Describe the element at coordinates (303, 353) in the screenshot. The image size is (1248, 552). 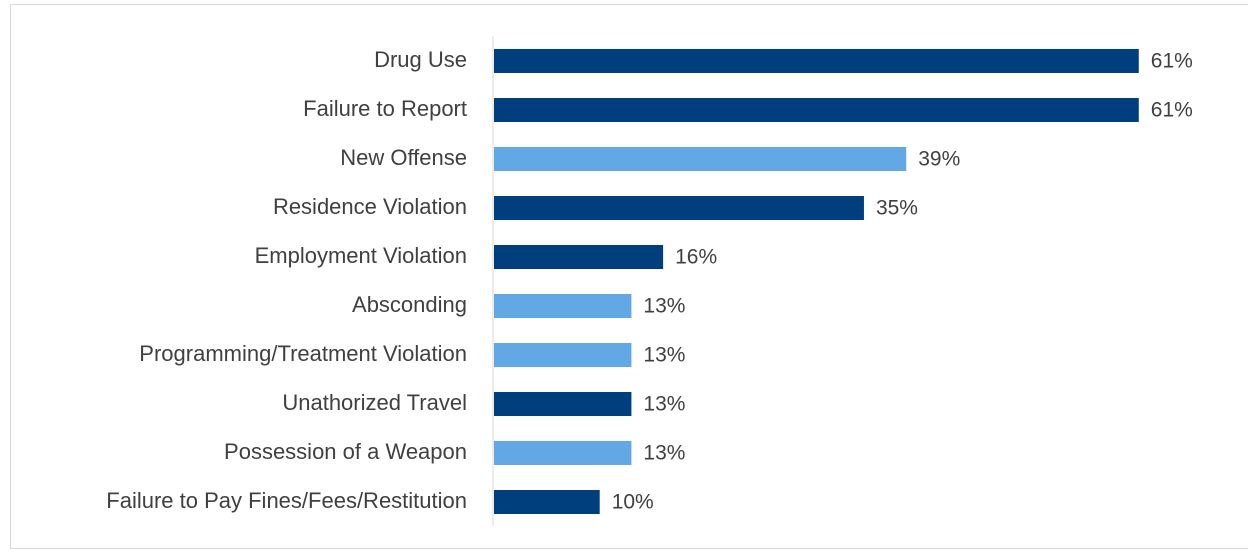
I see `category-label: Programming/Treatment Violation` at that location.